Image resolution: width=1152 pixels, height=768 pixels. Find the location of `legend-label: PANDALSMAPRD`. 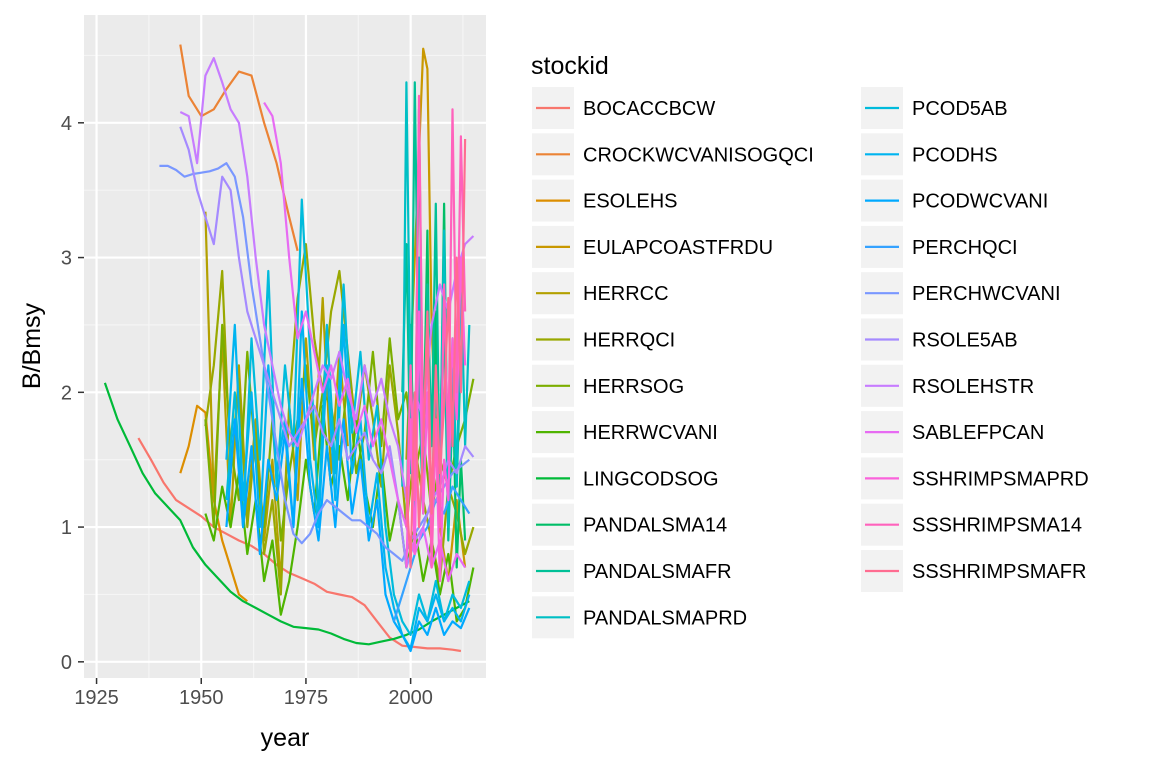

legend-label: PANDALSMAPRD is located at coordinates (665, 618).